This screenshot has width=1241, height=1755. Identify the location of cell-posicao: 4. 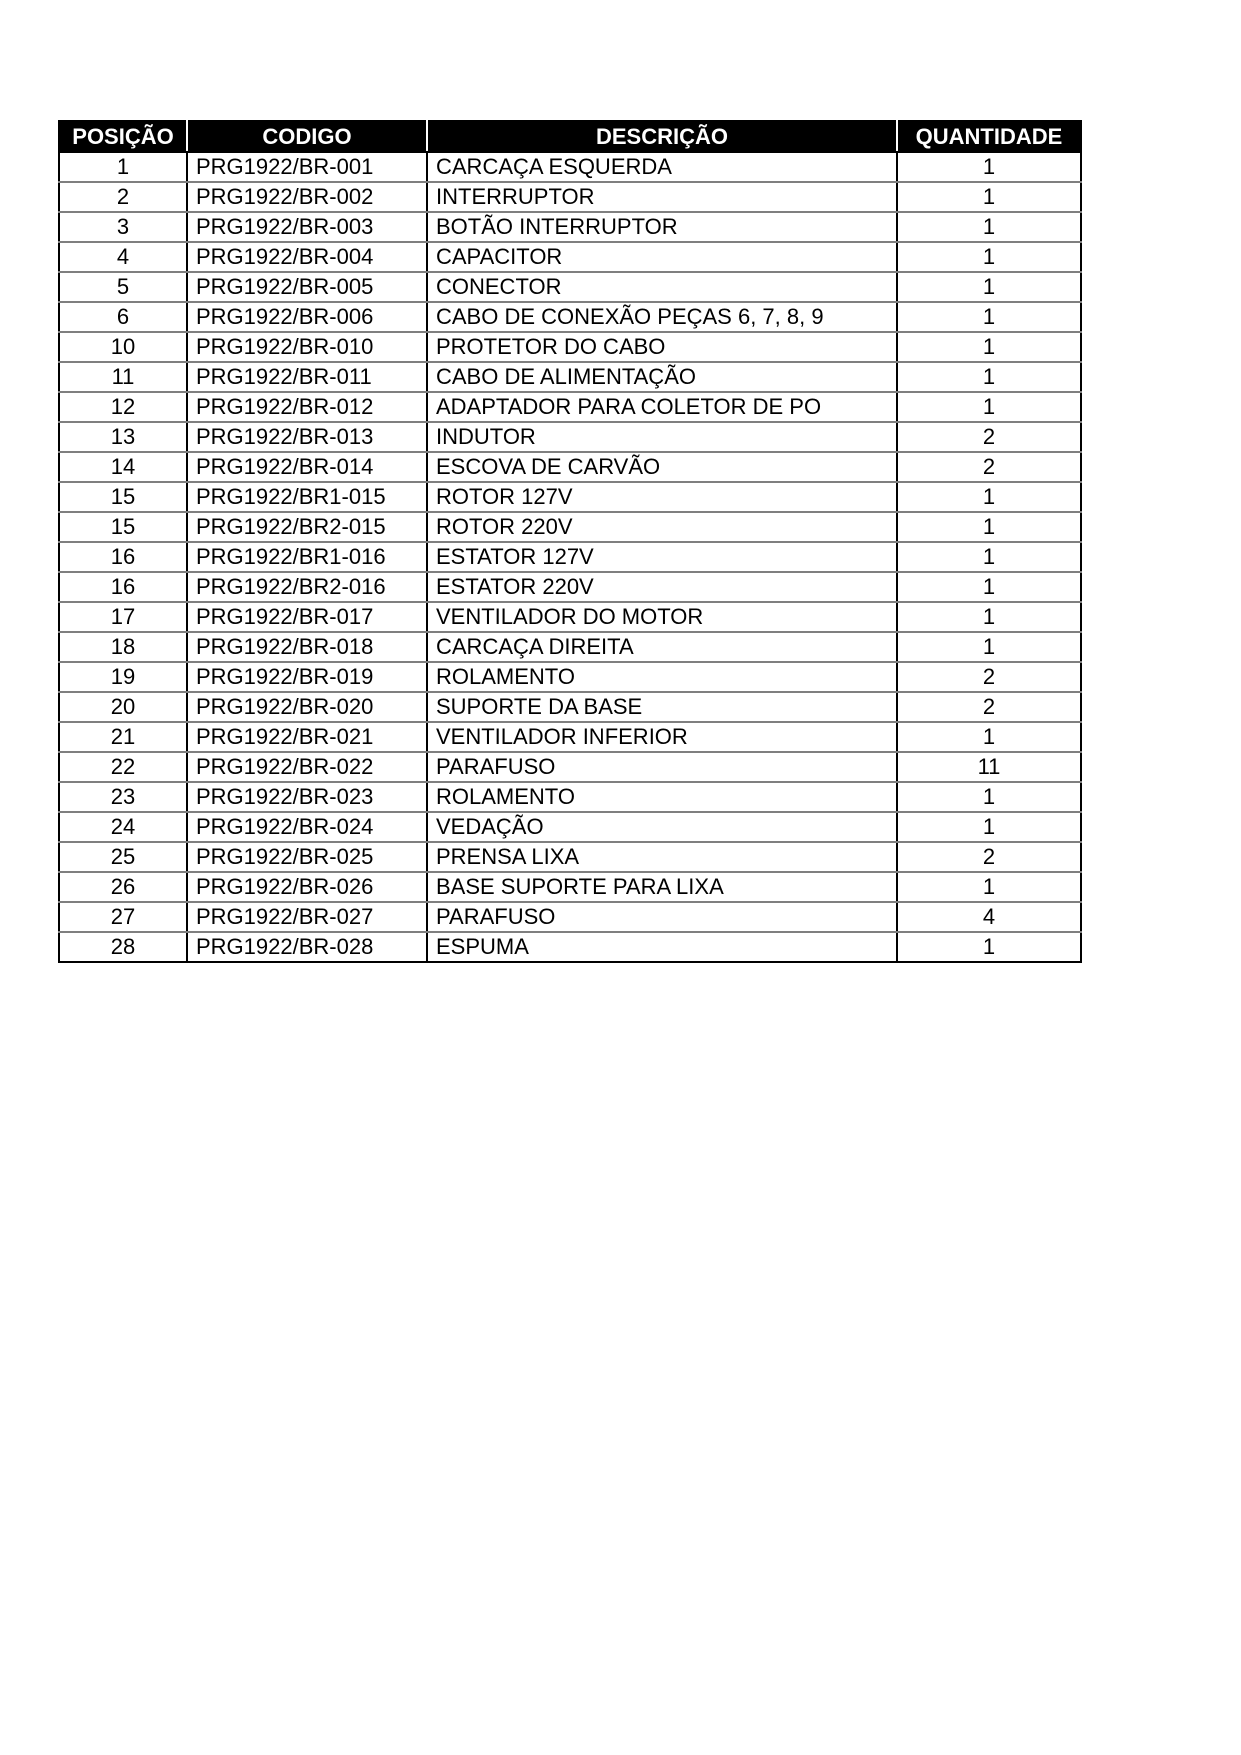
(123, 257).